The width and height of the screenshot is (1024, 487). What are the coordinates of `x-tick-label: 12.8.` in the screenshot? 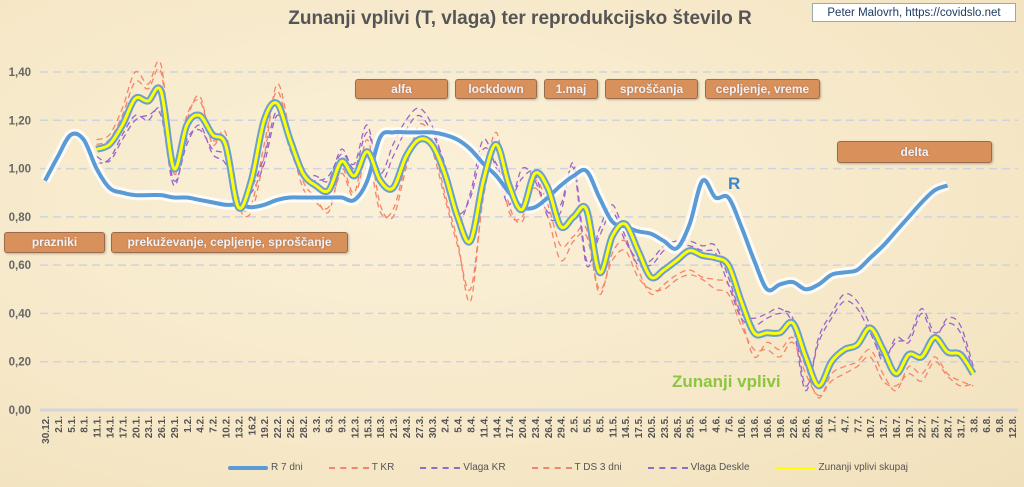 It's located at (1013, 427).